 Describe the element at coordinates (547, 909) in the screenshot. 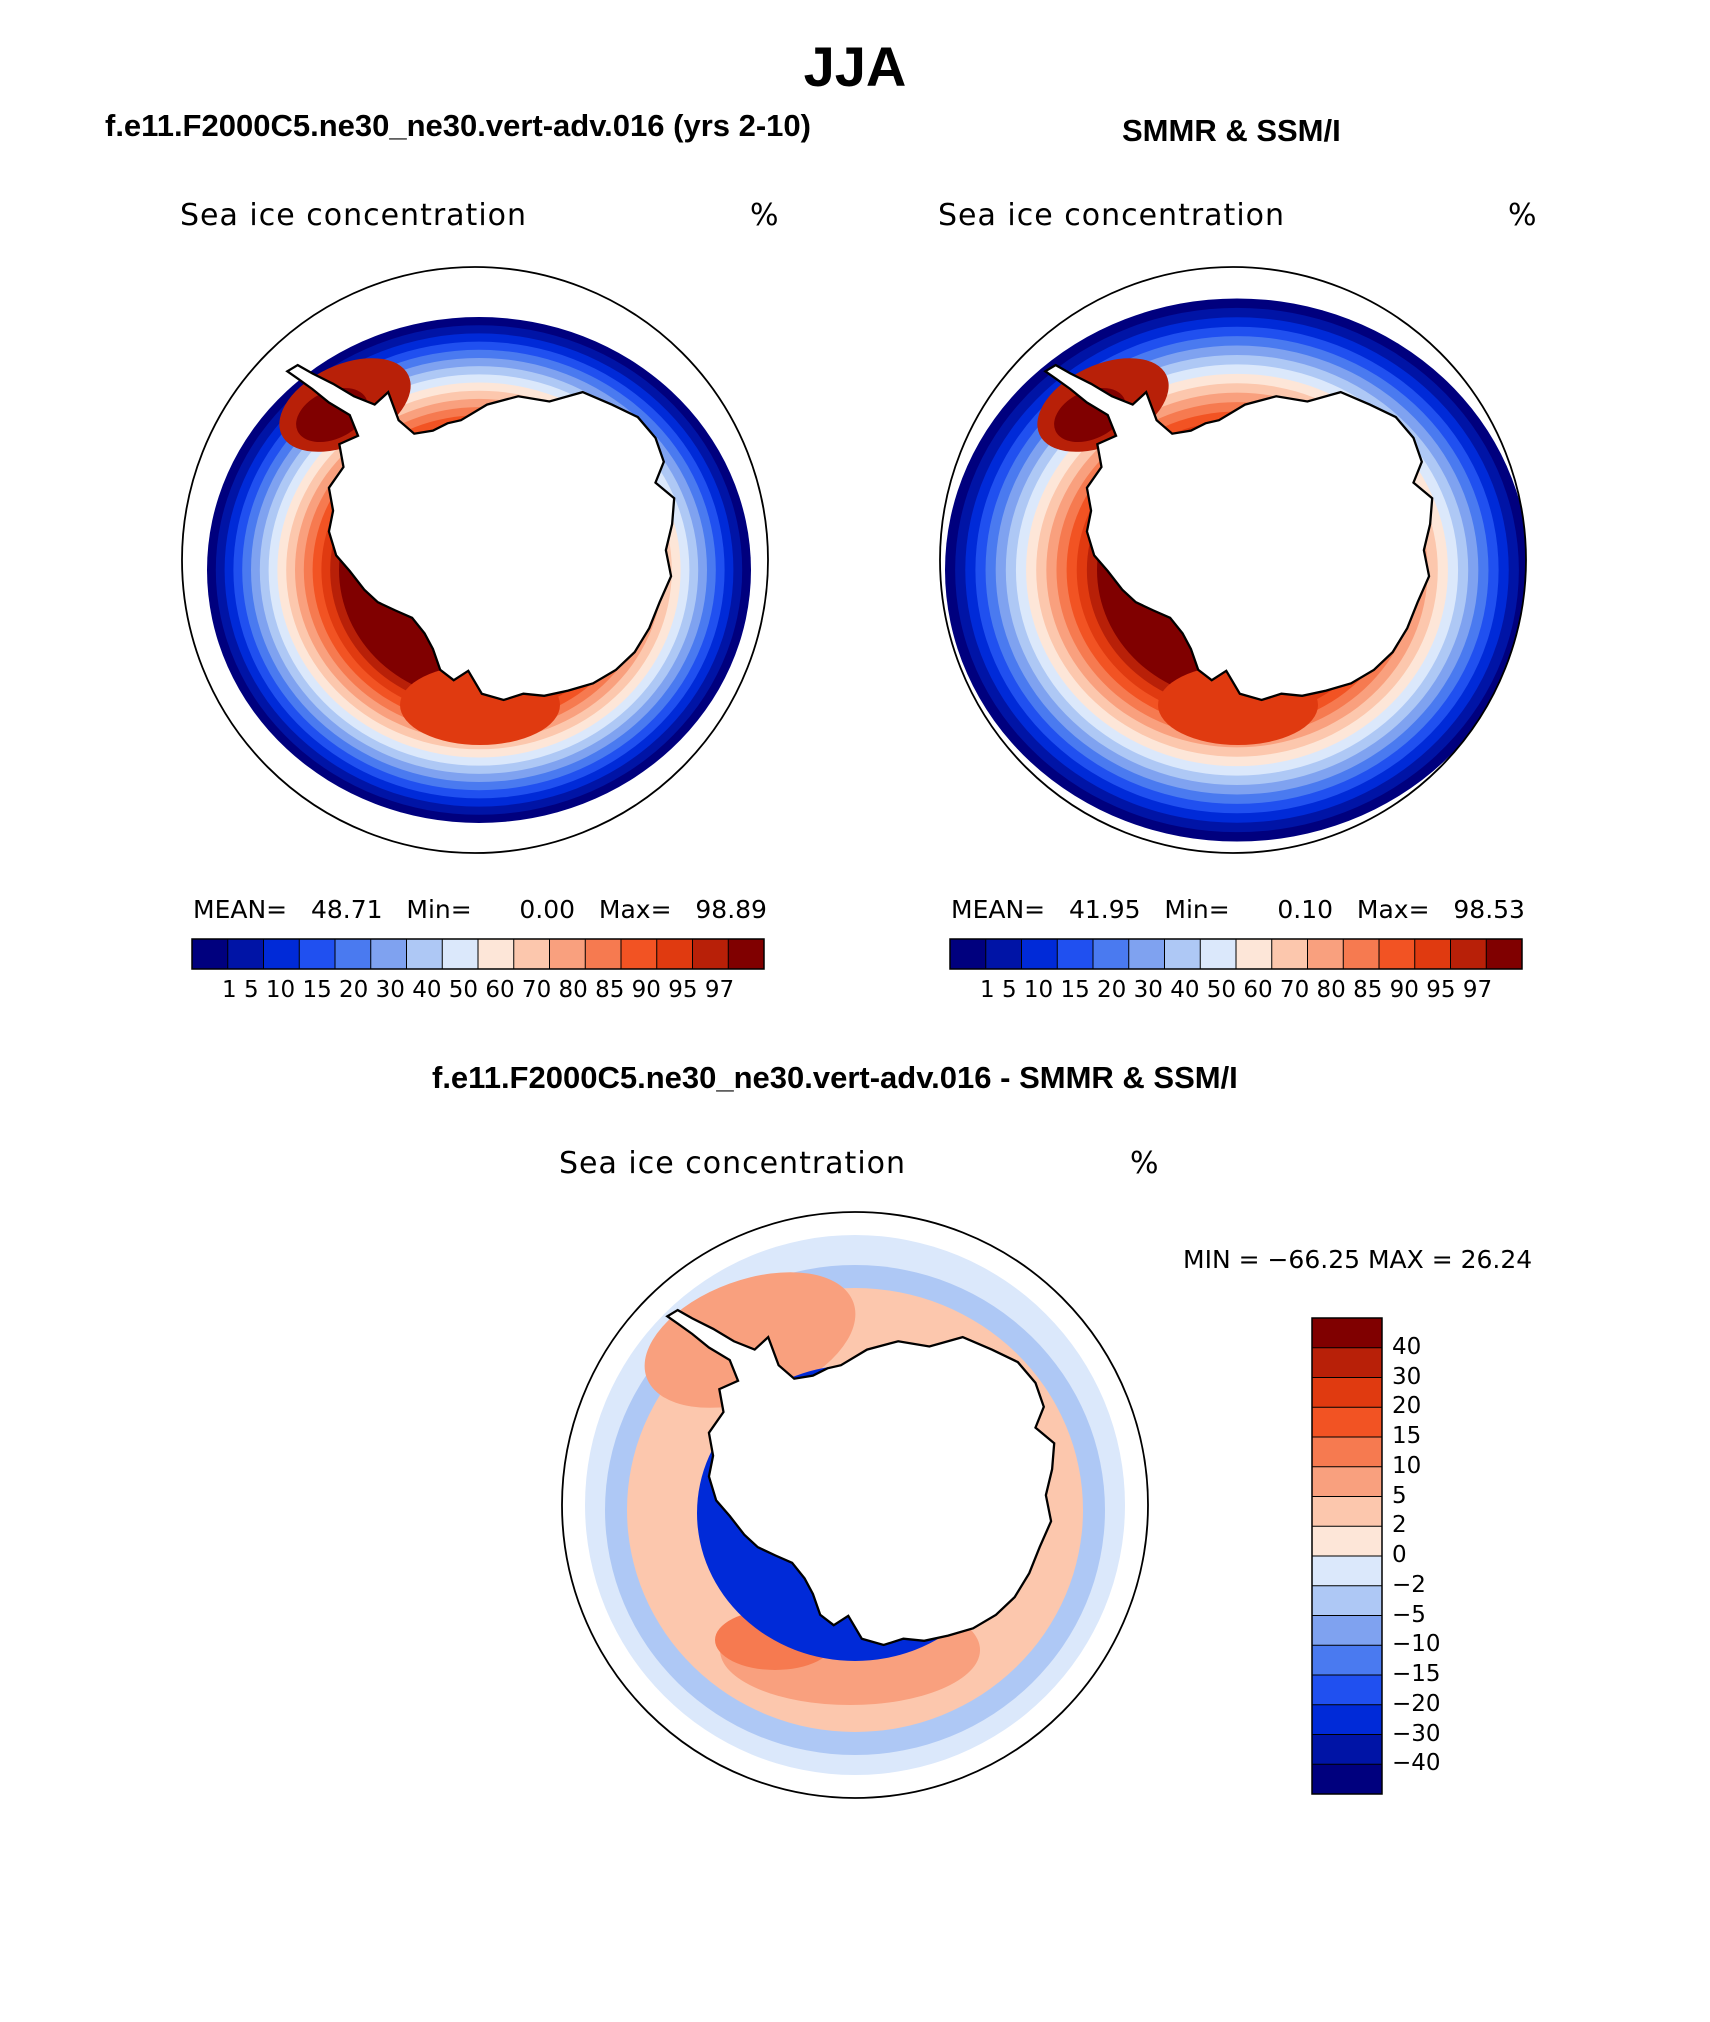

I see `panel1-min: 0.00` at that location.